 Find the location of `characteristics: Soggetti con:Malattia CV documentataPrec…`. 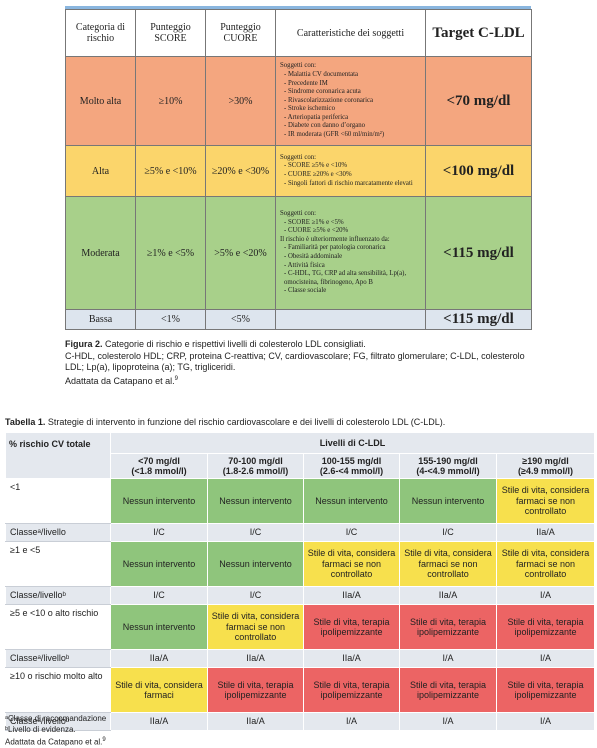

characteristics: Soggetti con:Malattia CV documentataPrec… is located at coordinates (350, 101).